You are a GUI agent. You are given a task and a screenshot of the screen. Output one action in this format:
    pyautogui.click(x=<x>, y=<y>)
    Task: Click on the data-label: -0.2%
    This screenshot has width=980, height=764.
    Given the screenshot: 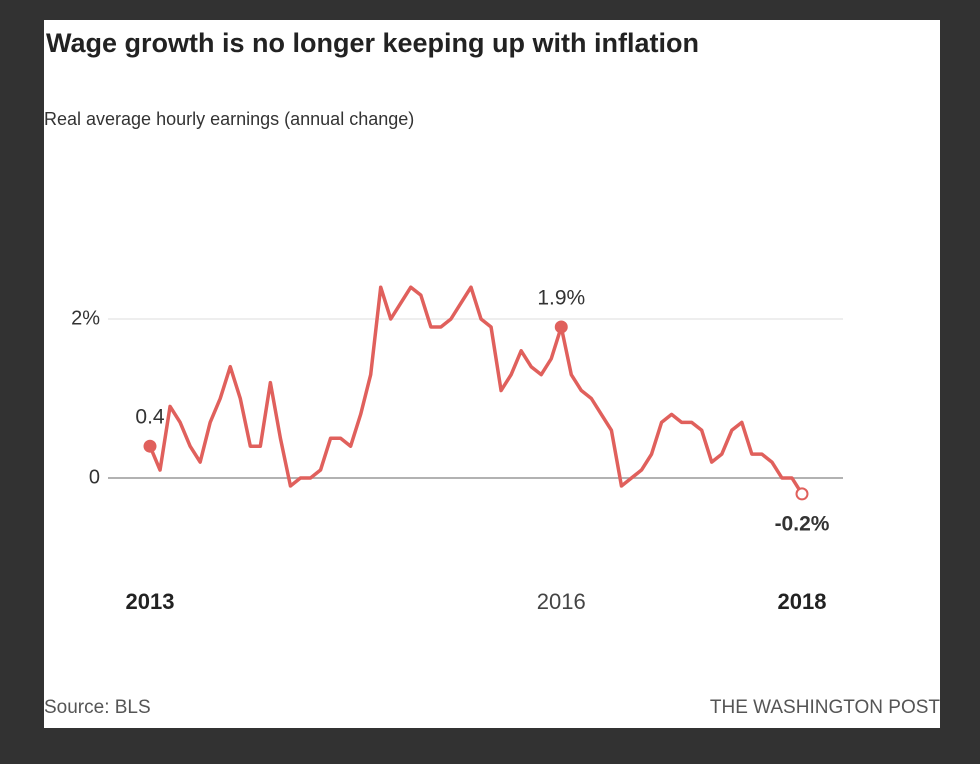 What is the action you would take?
    pyautogui.click(x=802, y=523)
    